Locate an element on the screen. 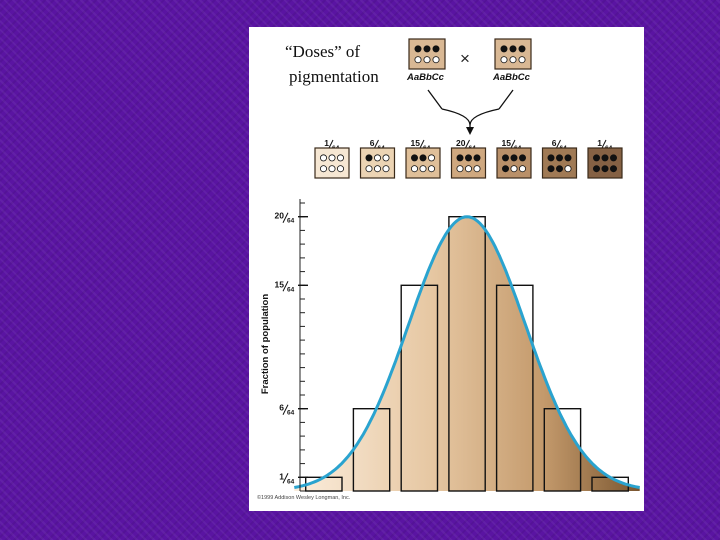  phenotype-classes: 164664156420641564664164 is located at coordinates (468, 158).